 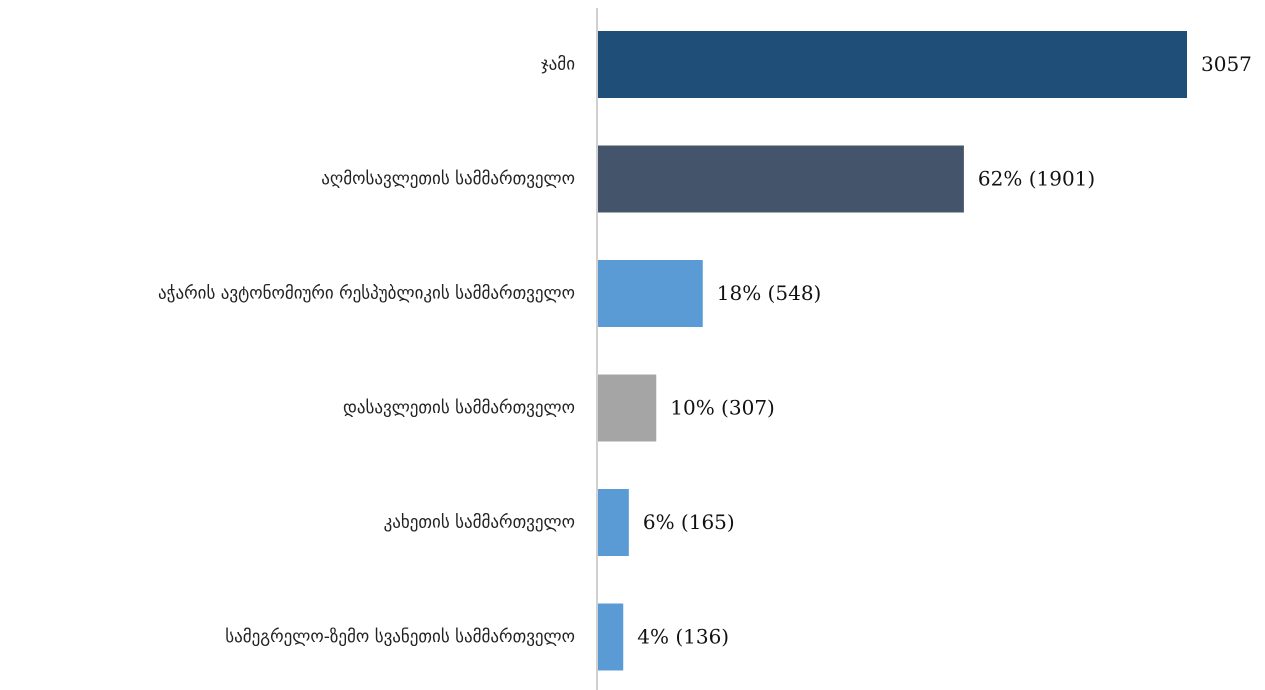 What do you see at coordinates (722, 408) in the screenshot?
I see `data-label-3: 10% (307)` at bounding box center [722, 408].